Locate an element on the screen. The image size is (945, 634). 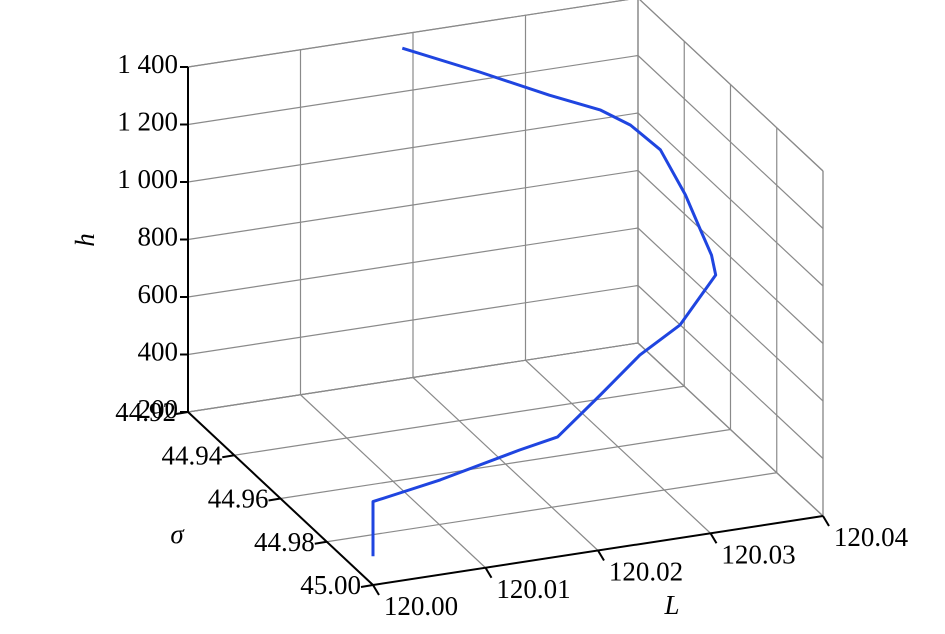
y-tick-label: 44.94 is located at coordinates (192, 455).